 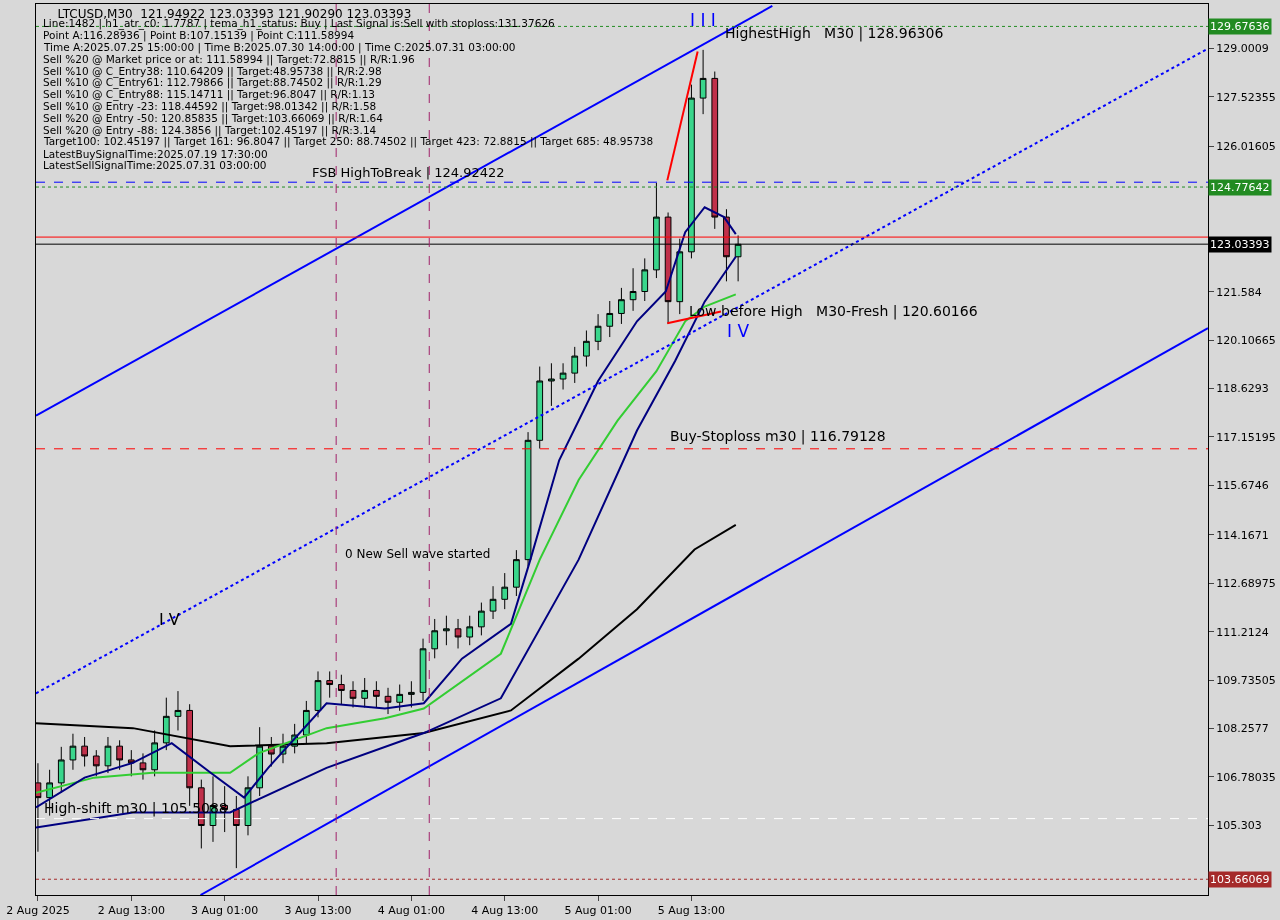 What do you see at coordinates (212, 82) in the screenshot?
I see `annotation: Sell %10 @ C_Entry61: 112.79866 || Target:88.74502 || R/R:1.29` at bounding box center [212, 82].